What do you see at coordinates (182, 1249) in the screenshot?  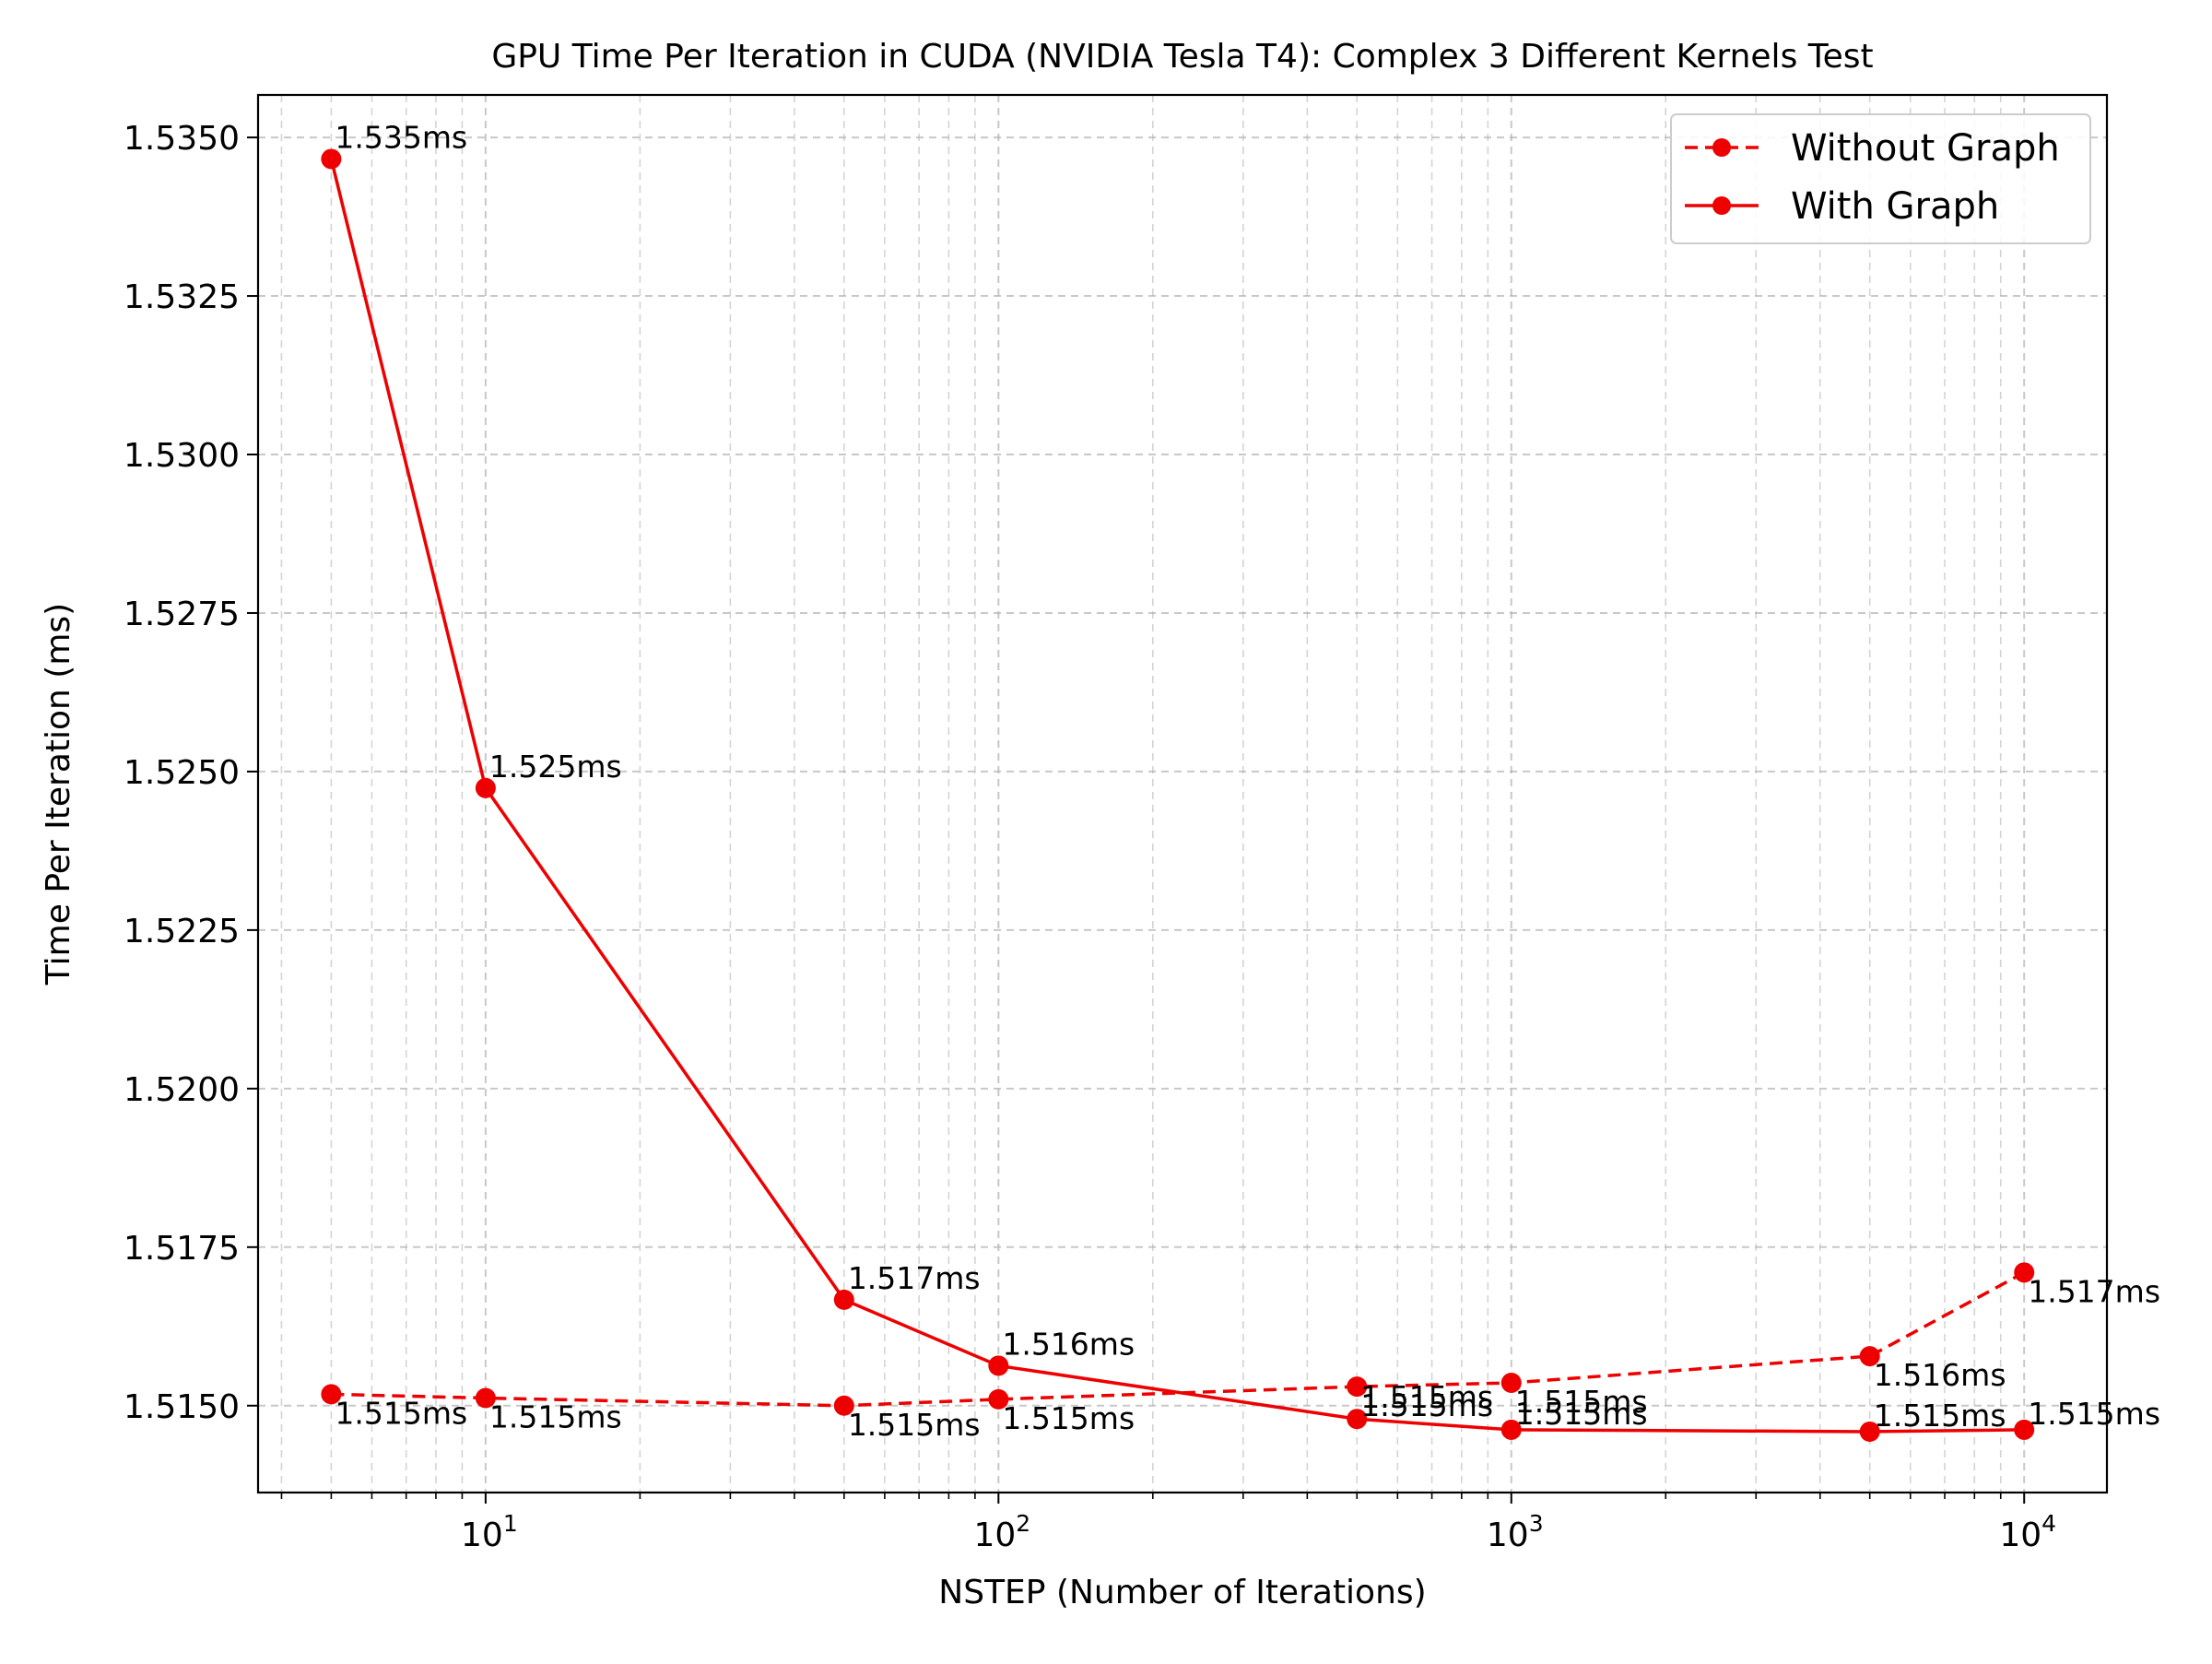 I see `y-tick-label: 1.5175` at bounding box center [182, 1249].